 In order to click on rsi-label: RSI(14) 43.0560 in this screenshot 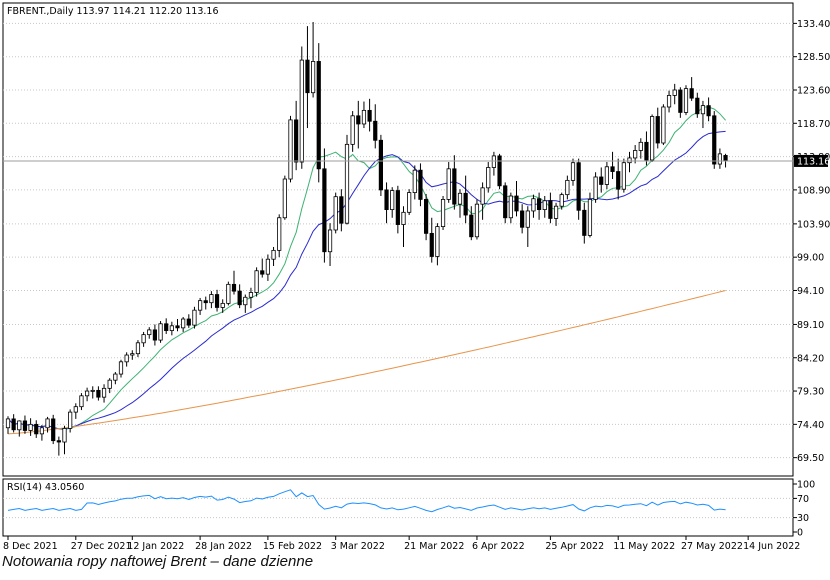, I will do `click(45, 487)`.